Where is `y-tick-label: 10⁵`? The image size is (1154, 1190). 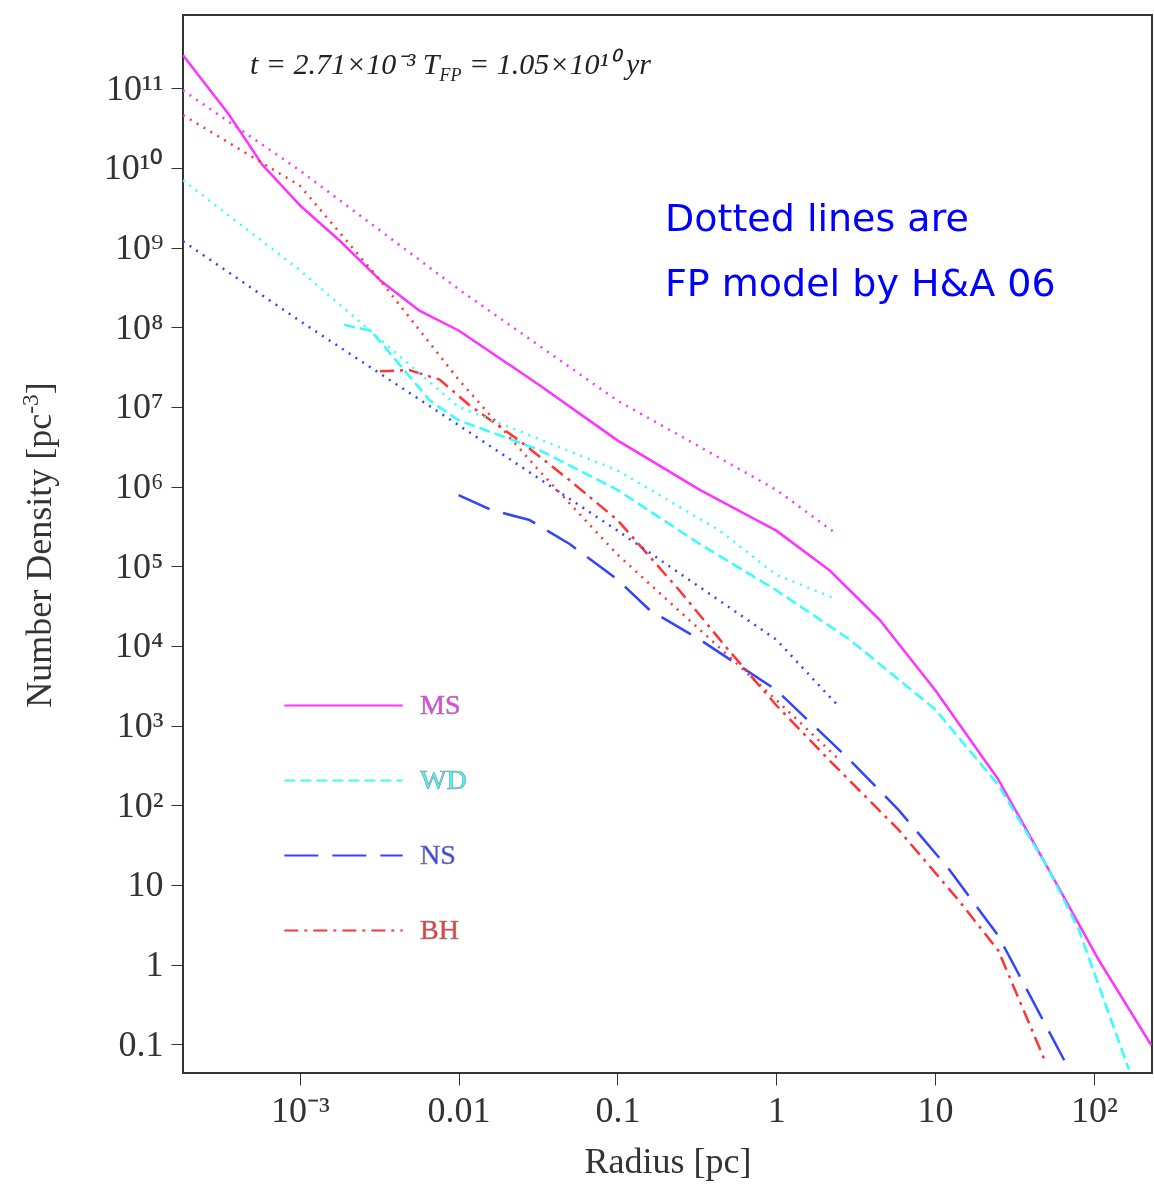
y-tick-label: 10⁵ is located at coordinates (139, 565).